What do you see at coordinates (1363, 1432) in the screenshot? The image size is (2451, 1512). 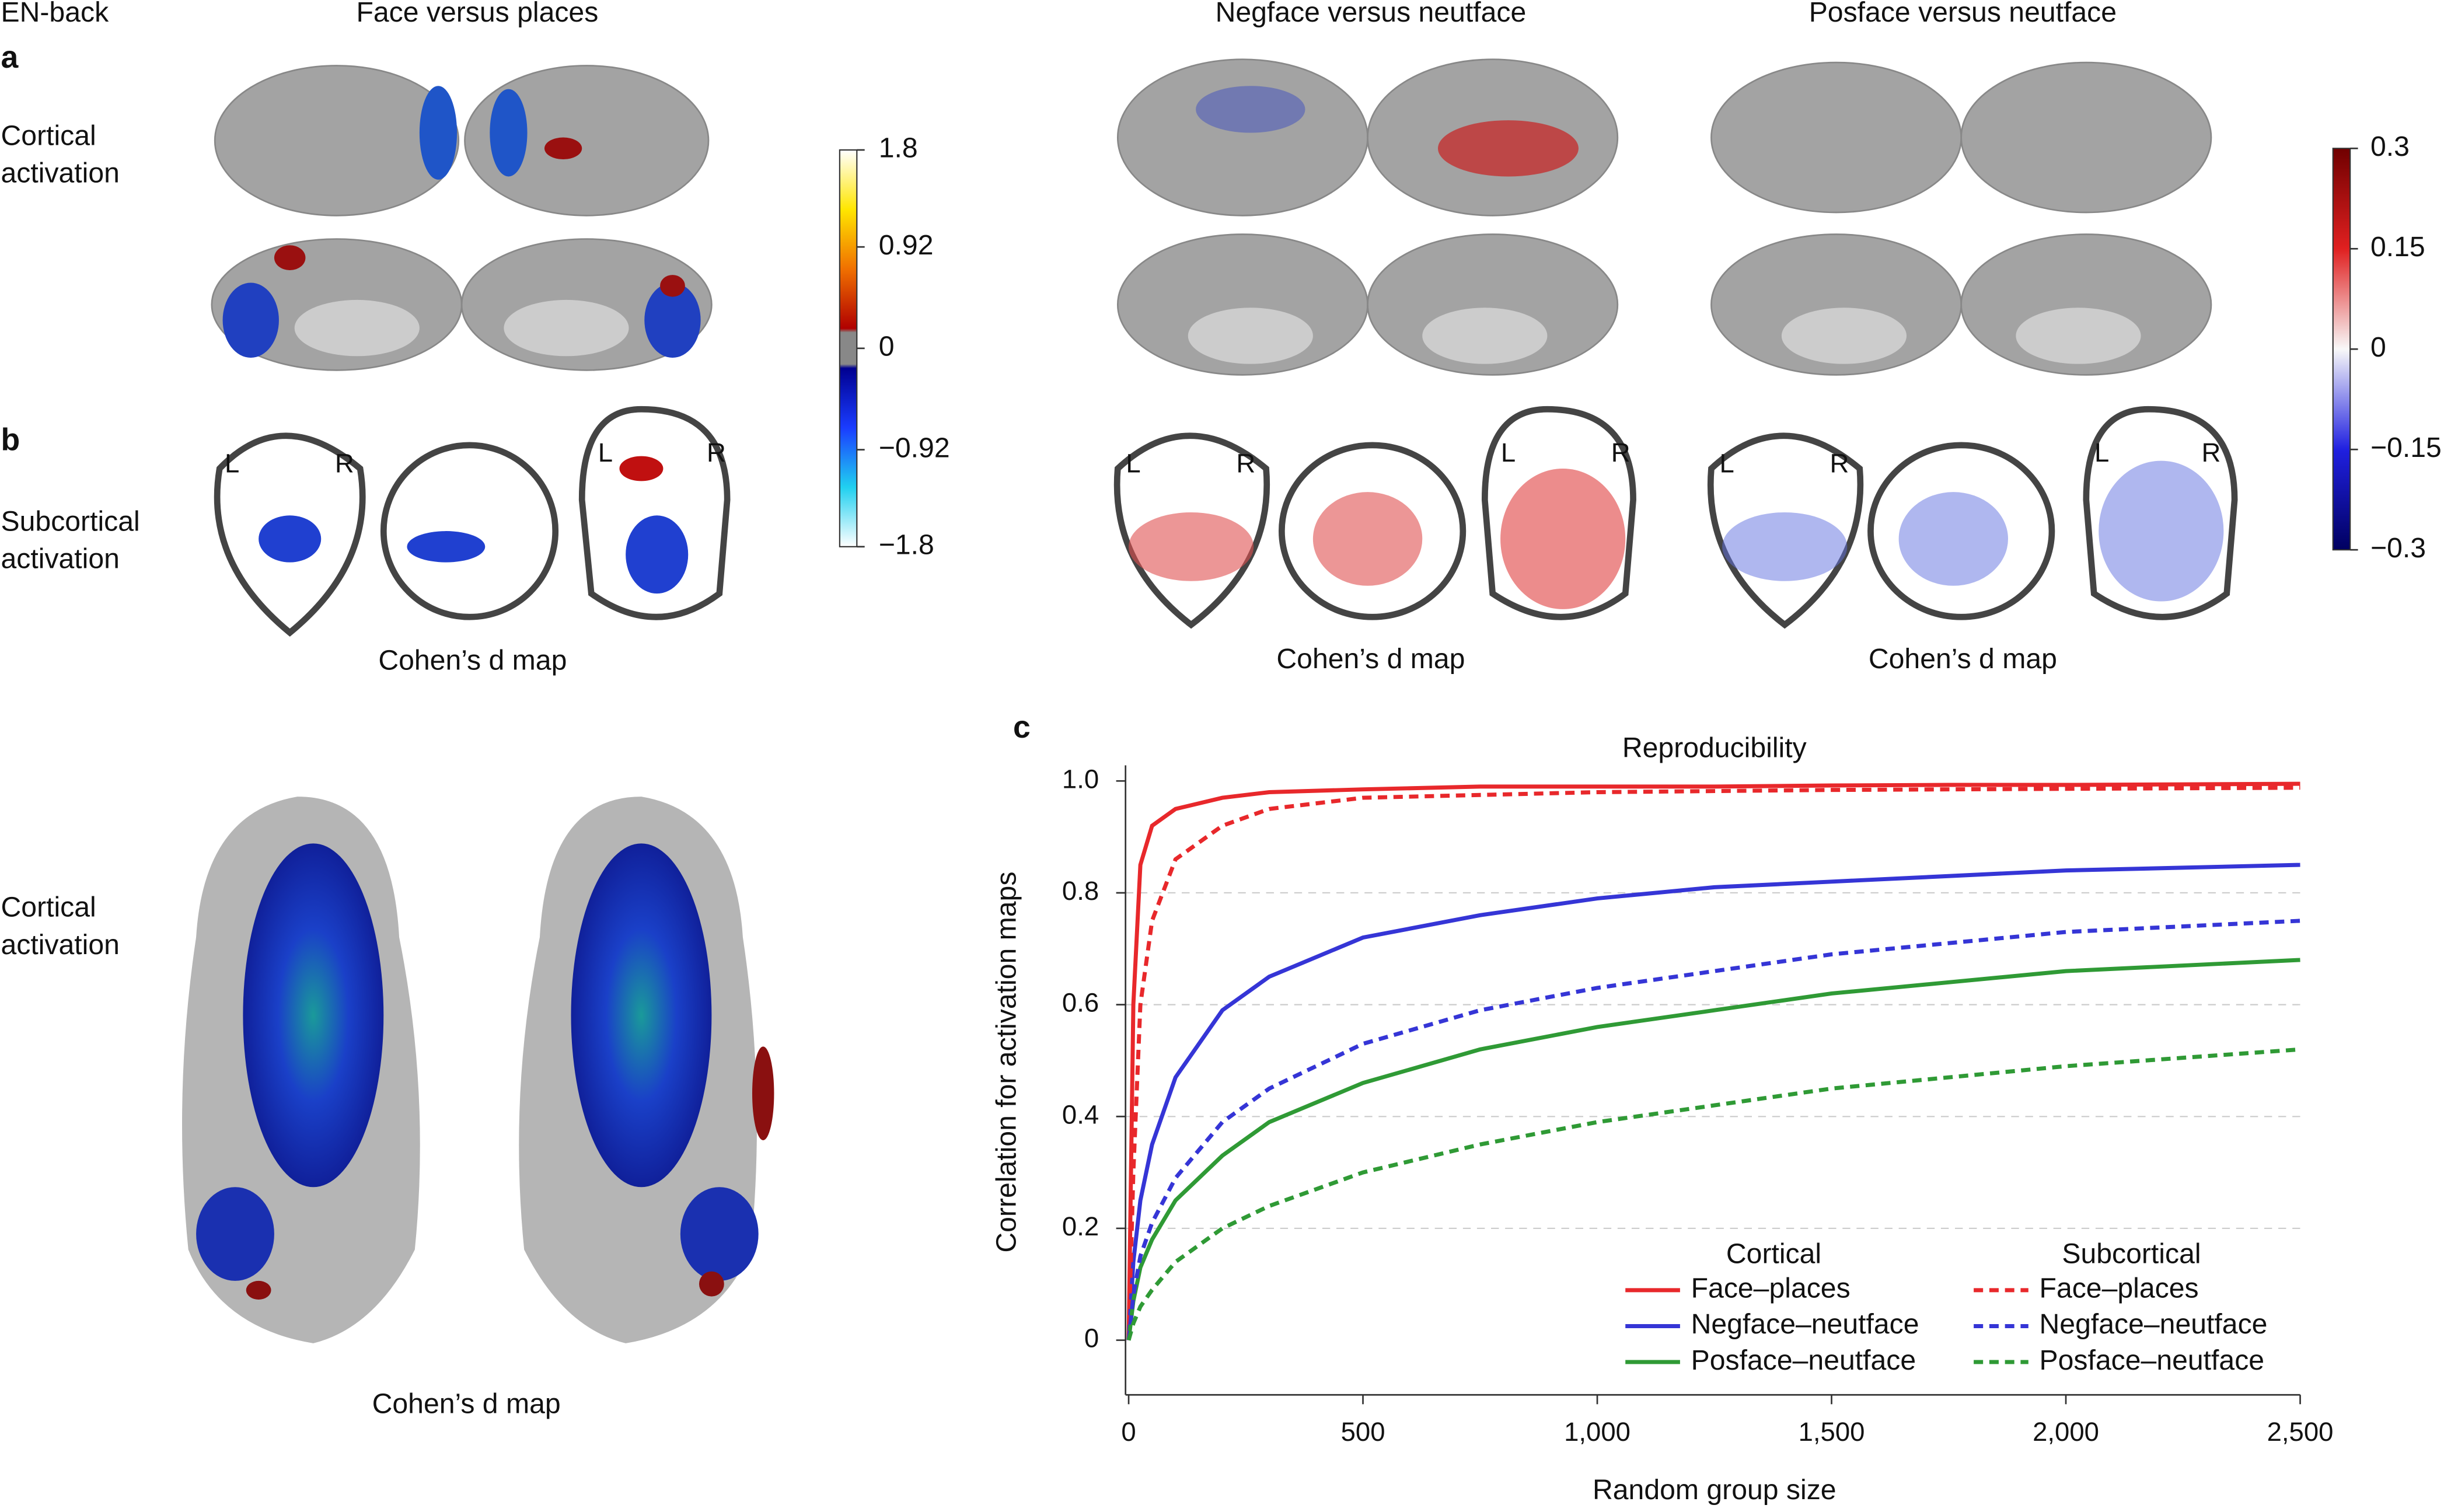 I see `x-tick-label: 500` at bounding box center [1363, 1432].